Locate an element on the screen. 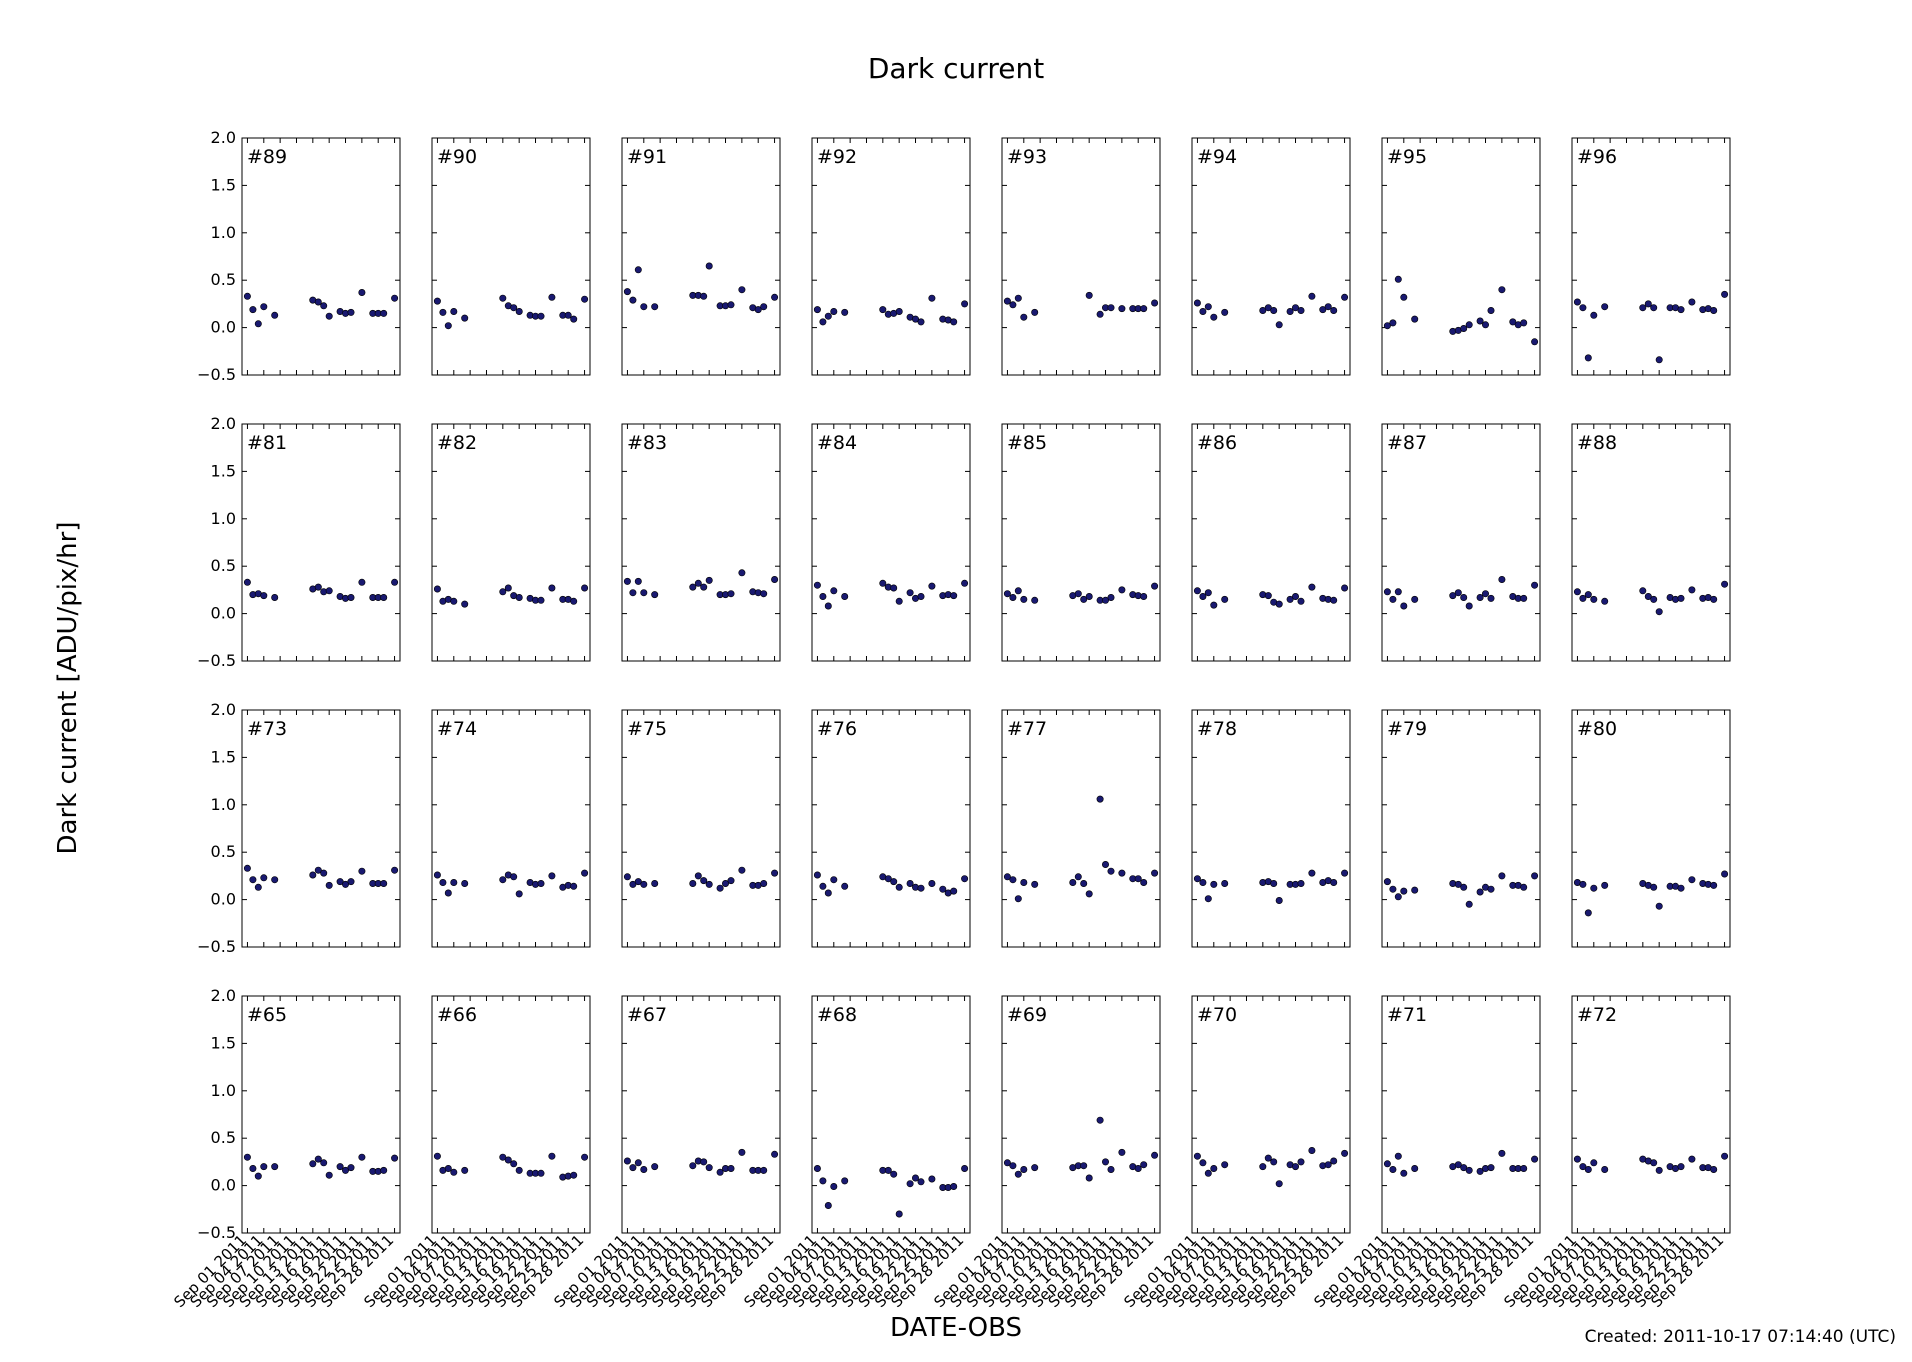 This screenshot has height=1362, width=1912. y-tick-label: 0.5 is located at coordinates (223, 851).